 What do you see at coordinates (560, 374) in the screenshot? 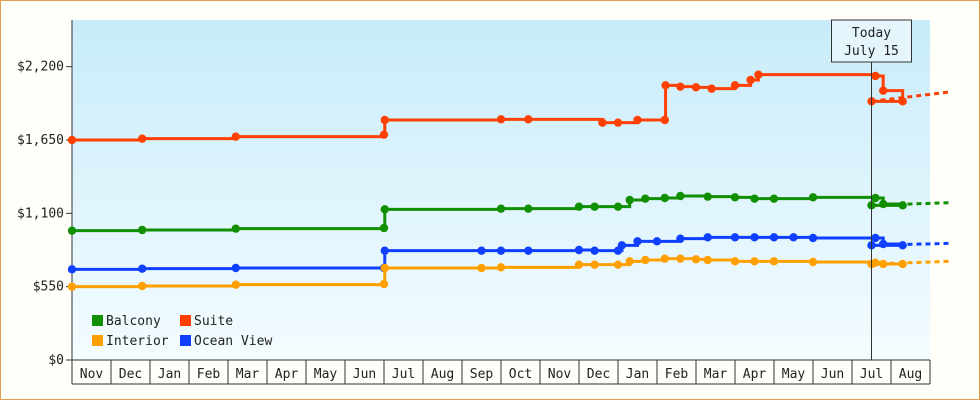
I see `x-tick-label: Nov` at bounding box center [560, 374].